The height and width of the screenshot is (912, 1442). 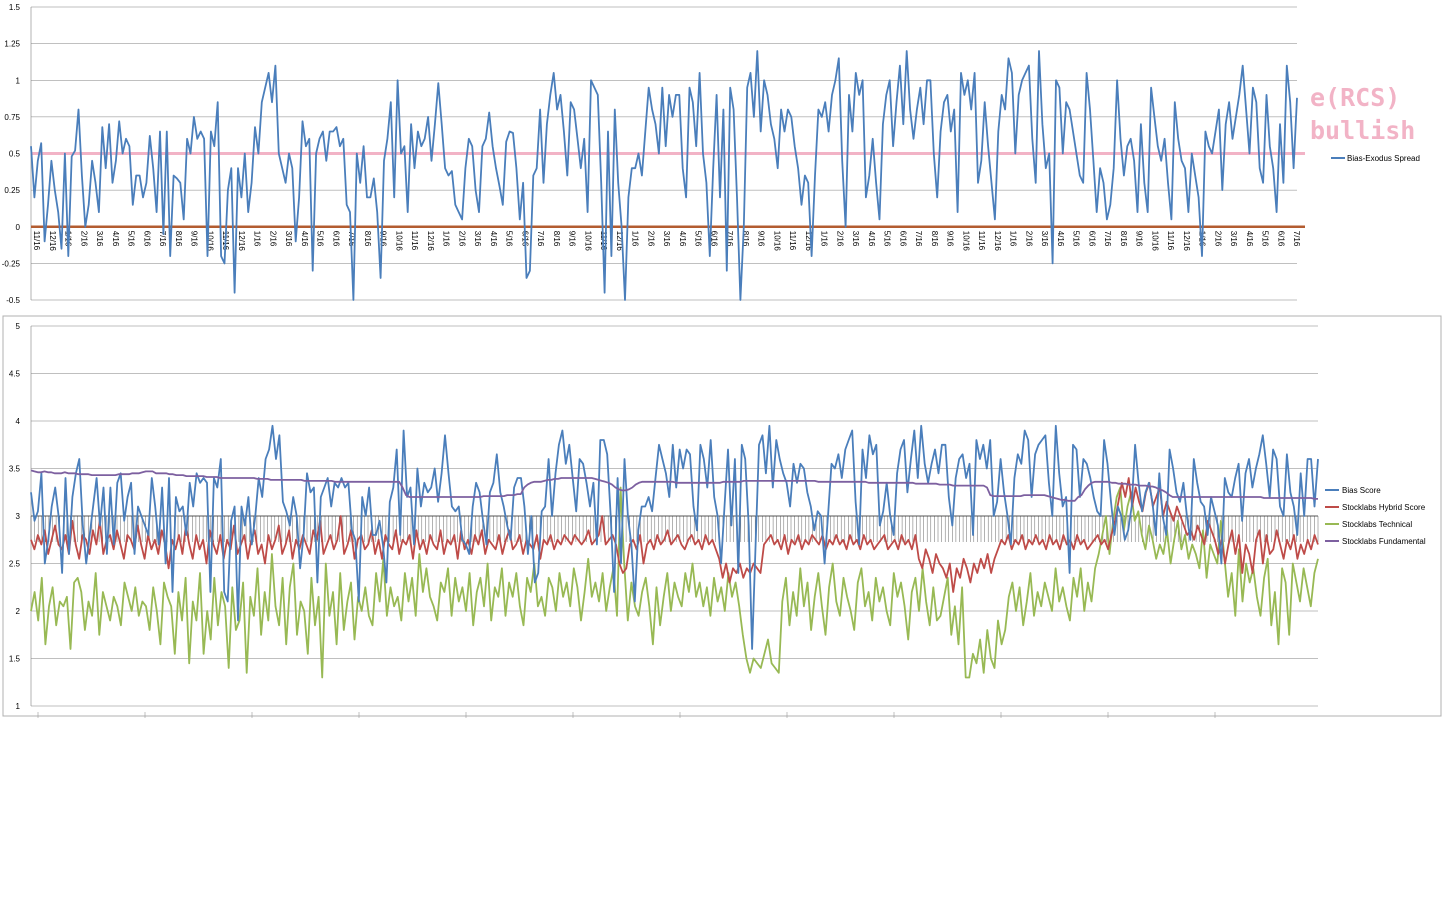 What do you see at coordinates (1383, 158) in the screenshot?
I see `legend-label-bias-exodus-spread: Bias-Exodus Spread` at bounding box center [1383, 158].